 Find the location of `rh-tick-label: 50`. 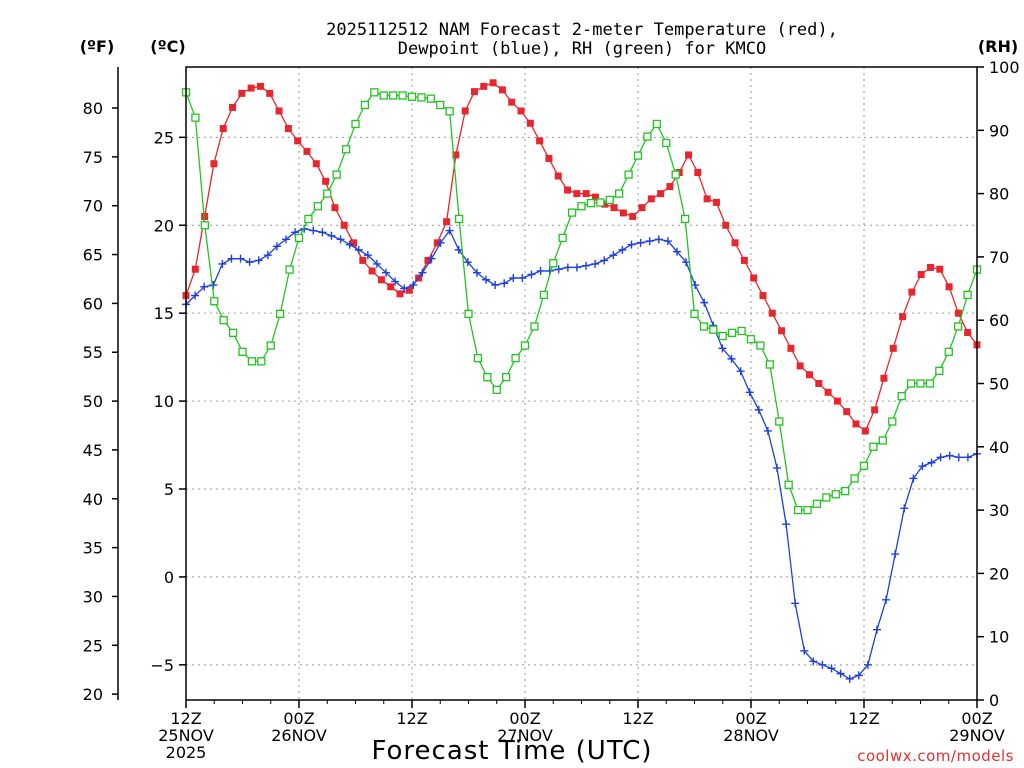

rh-tick-label: 50 is located at coordinates (999, 384).